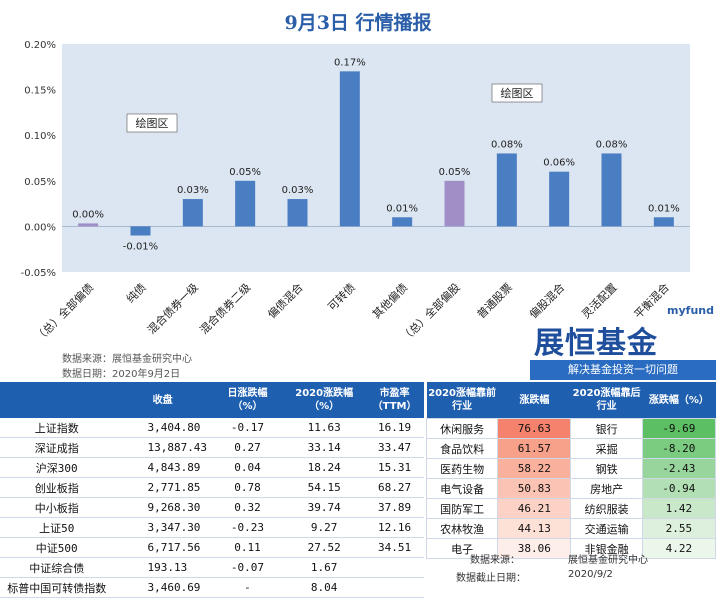  I want to click on index-close: 9,268.30, so click(162, 507).